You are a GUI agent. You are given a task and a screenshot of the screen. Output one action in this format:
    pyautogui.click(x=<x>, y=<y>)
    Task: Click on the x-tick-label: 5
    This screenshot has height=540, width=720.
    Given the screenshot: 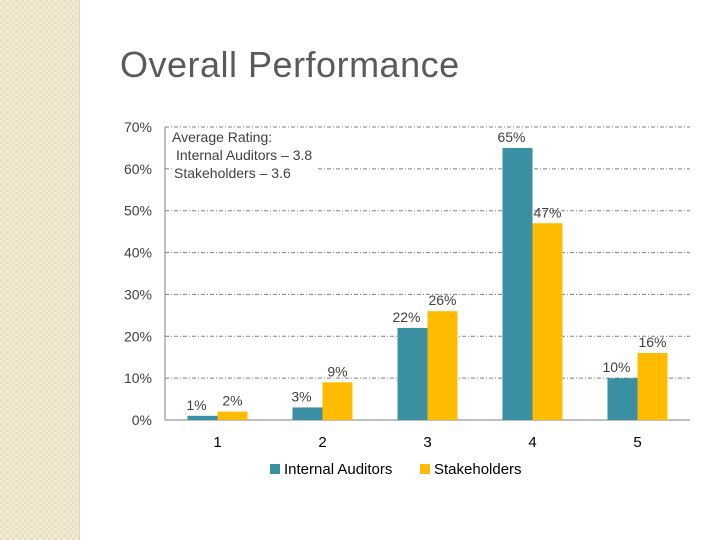 What is the action you would take?
    pyautogui.click(x=637, y=442)
    